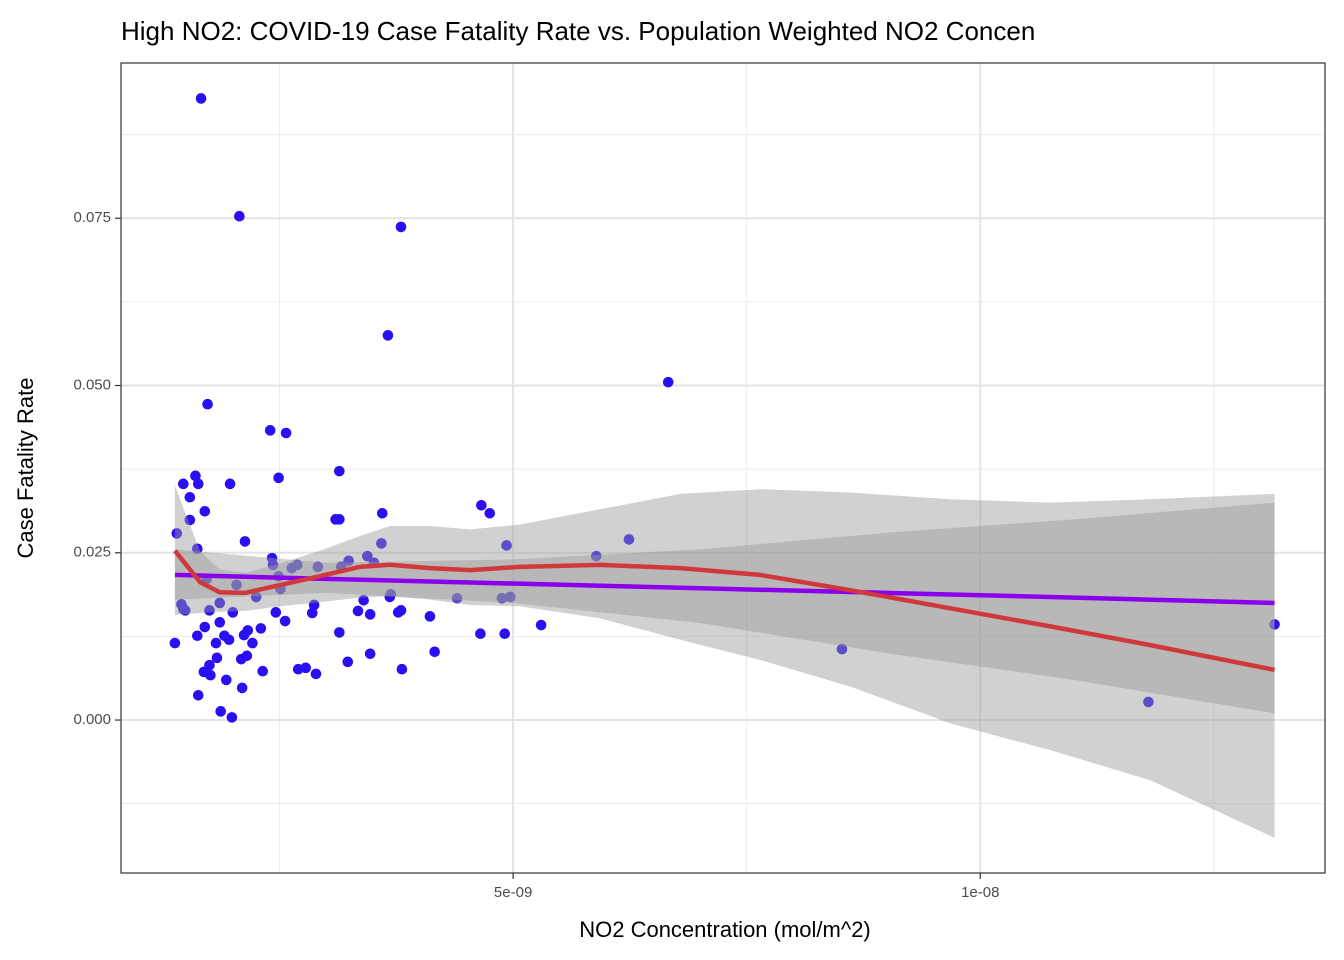 This screenshot has height=960, width=1344. I want to click on y-tick-label: 0.000, so click(92, 719).